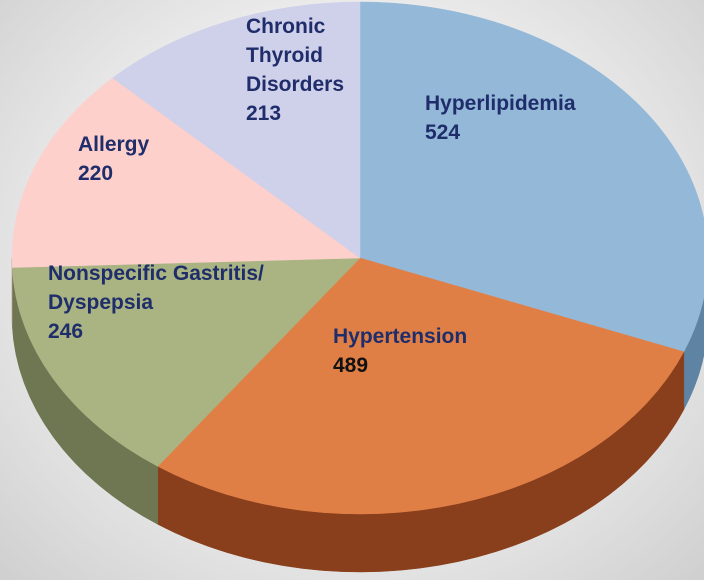 The image size is (704, 580). I want to click on slice-label: Allergy 220, so click(148, 159).